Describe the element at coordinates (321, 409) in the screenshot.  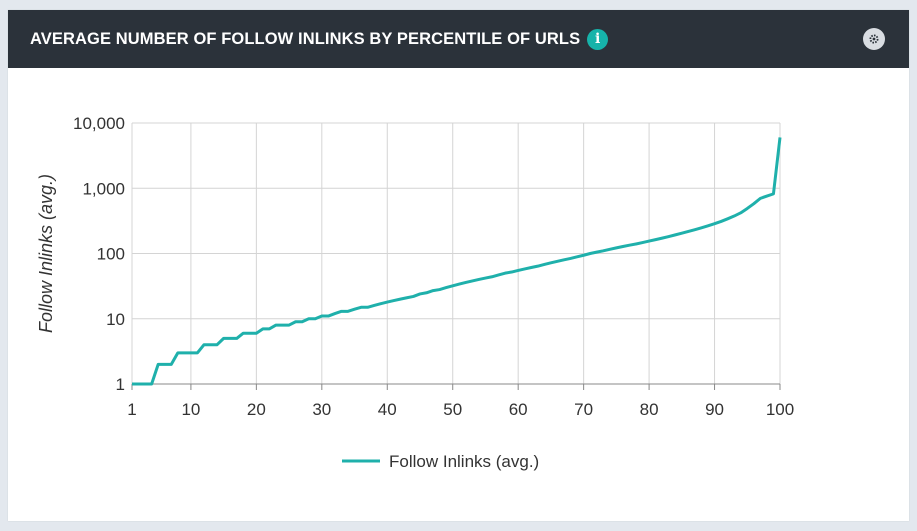
I see `x-tick-label: 30` at that location.